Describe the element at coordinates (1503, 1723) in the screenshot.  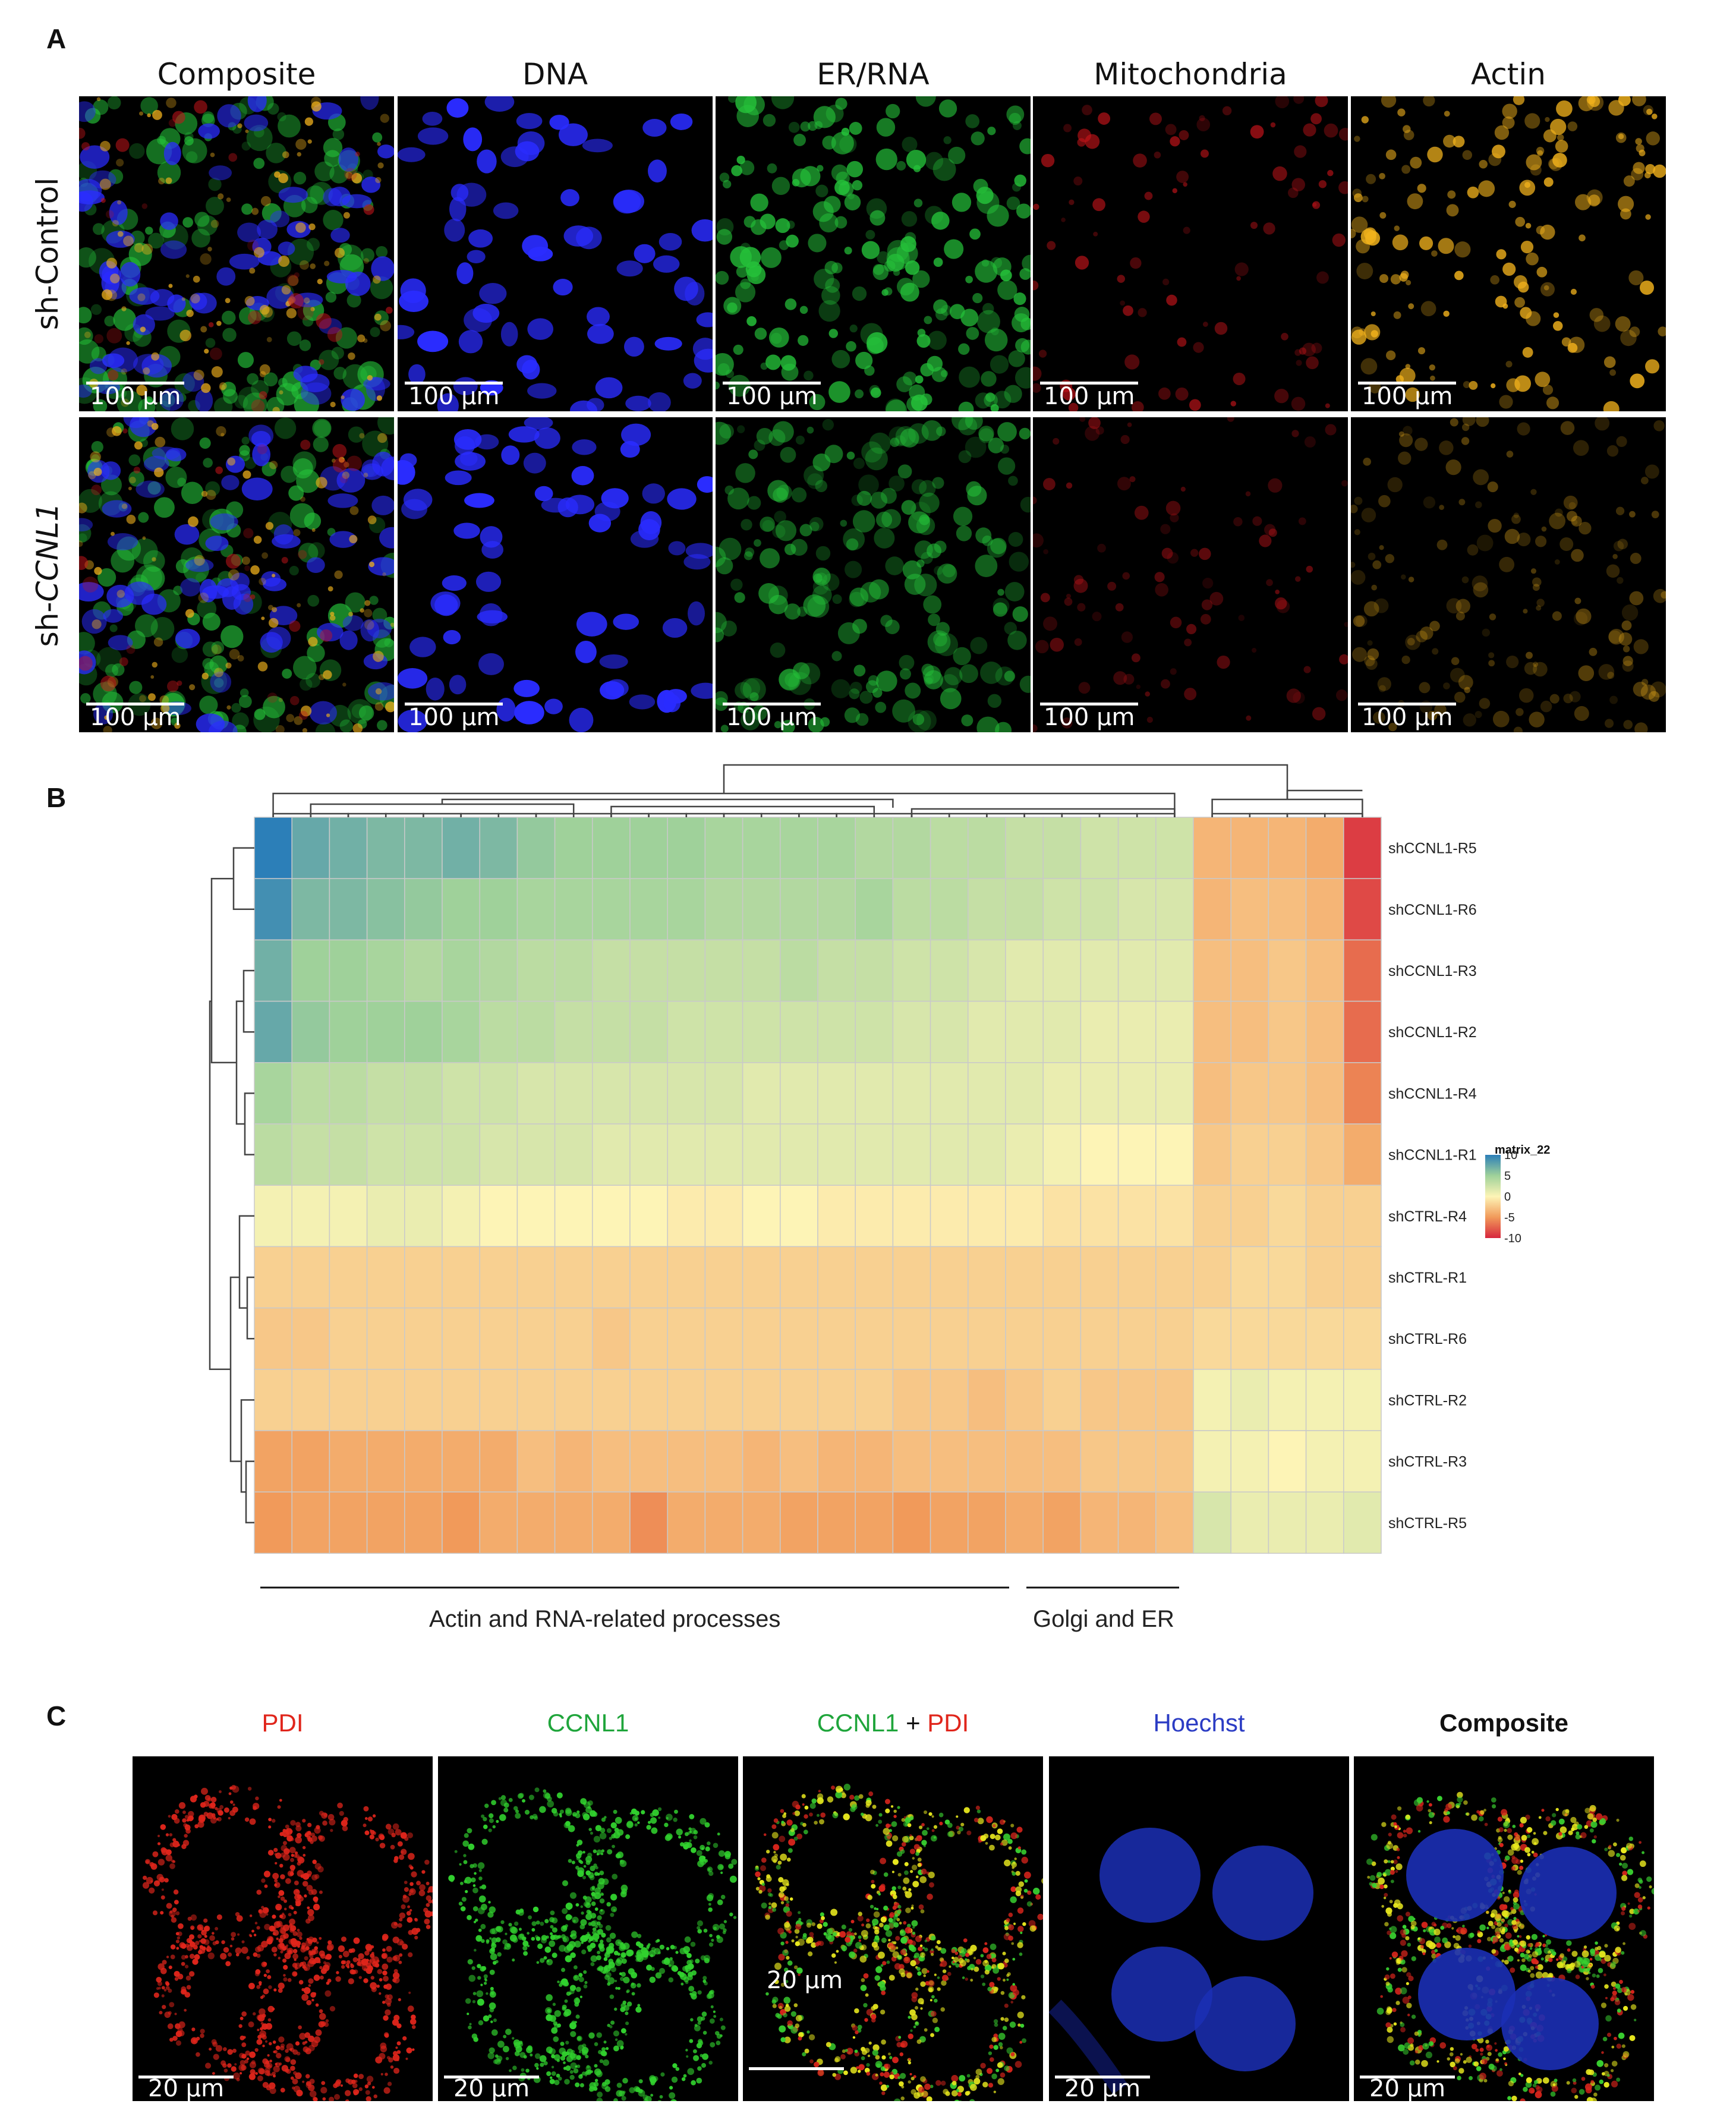
I see `panel-c-header-part: Composite` at that location.